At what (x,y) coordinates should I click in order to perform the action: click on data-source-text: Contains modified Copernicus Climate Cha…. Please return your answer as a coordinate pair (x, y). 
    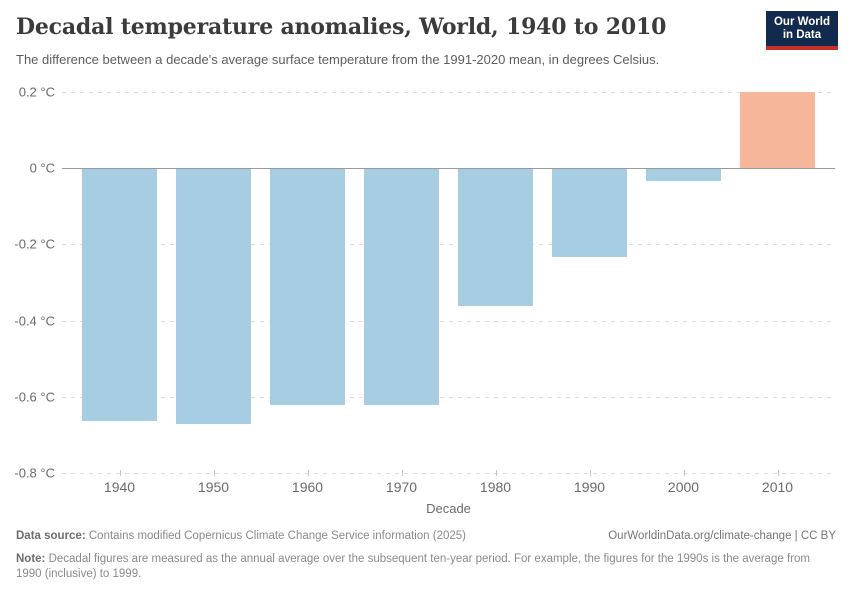
    Looking at the image, I should click on (275, 536).